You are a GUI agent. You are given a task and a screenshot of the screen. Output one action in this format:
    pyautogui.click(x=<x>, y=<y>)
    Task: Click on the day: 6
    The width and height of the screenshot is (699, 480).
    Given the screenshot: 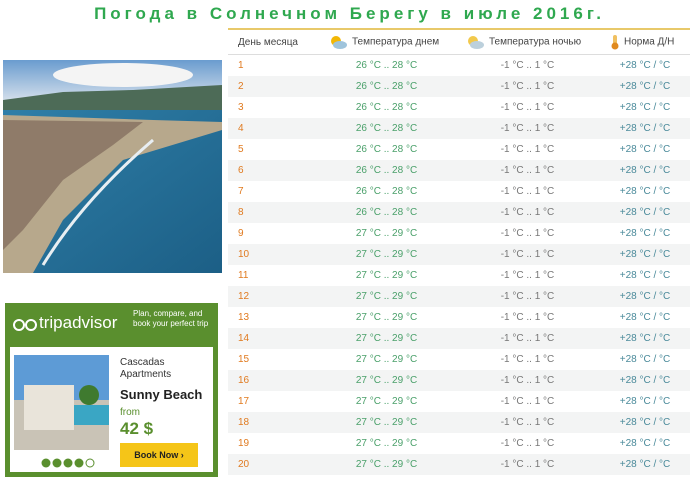 What is the action you would take?
    pyautogui.click(x=273, y=170)
    